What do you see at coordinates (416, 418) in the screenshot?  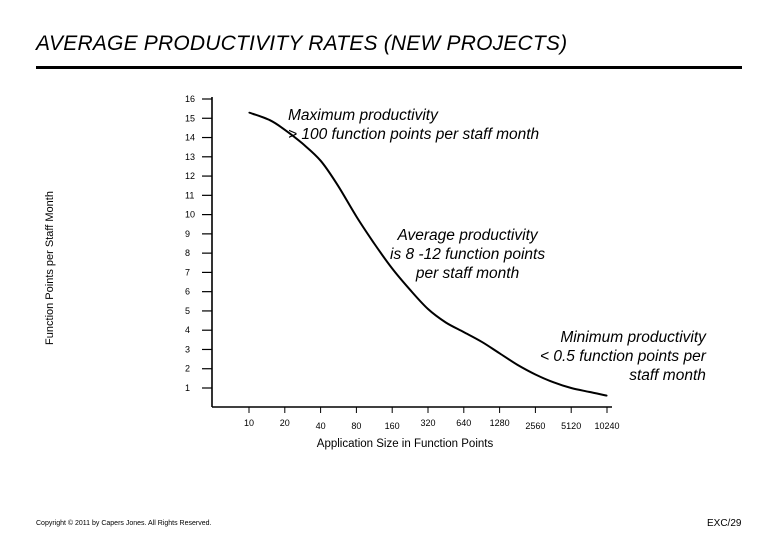 I see `x-axis: 10 20 40 80 160 320 640 1280 2560 5120 10240` at bounding box center [416, 418].